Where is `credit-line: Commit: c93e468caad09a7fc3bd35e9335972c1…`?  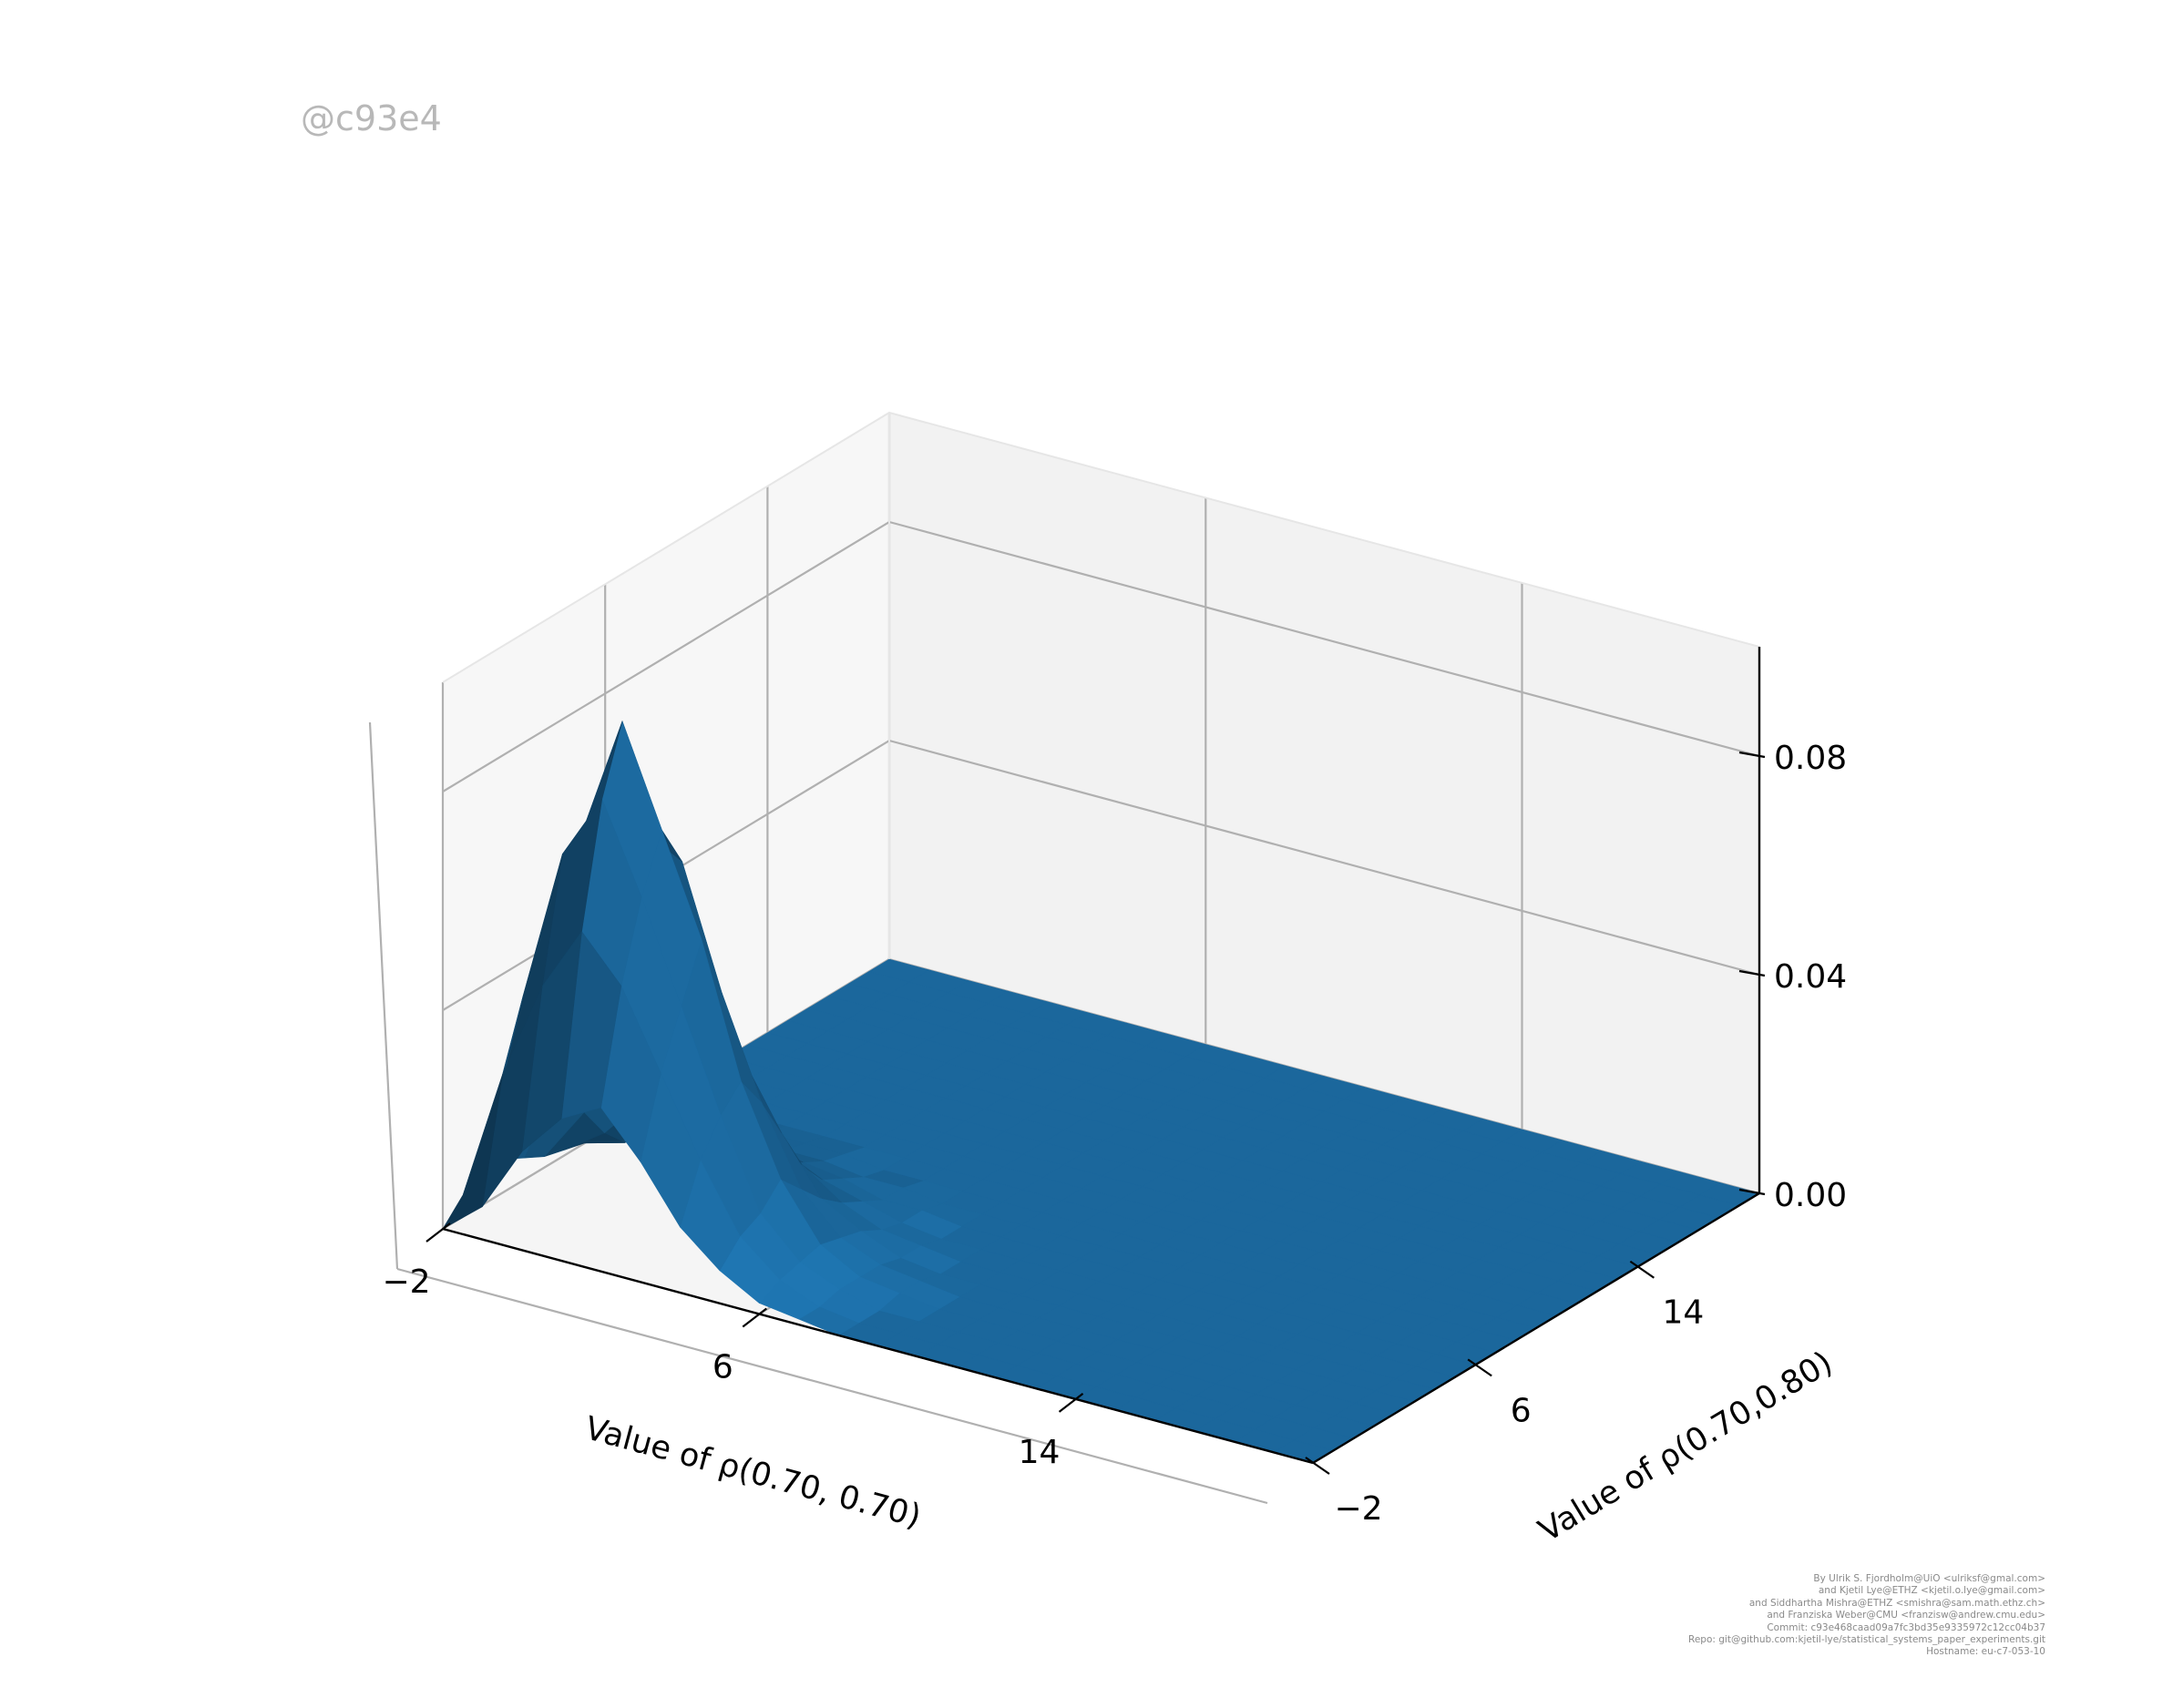 credit-line: Commit: c93e468caad09a7fc3bd35e9335972c1… is located at coordinates (1906, 1627).